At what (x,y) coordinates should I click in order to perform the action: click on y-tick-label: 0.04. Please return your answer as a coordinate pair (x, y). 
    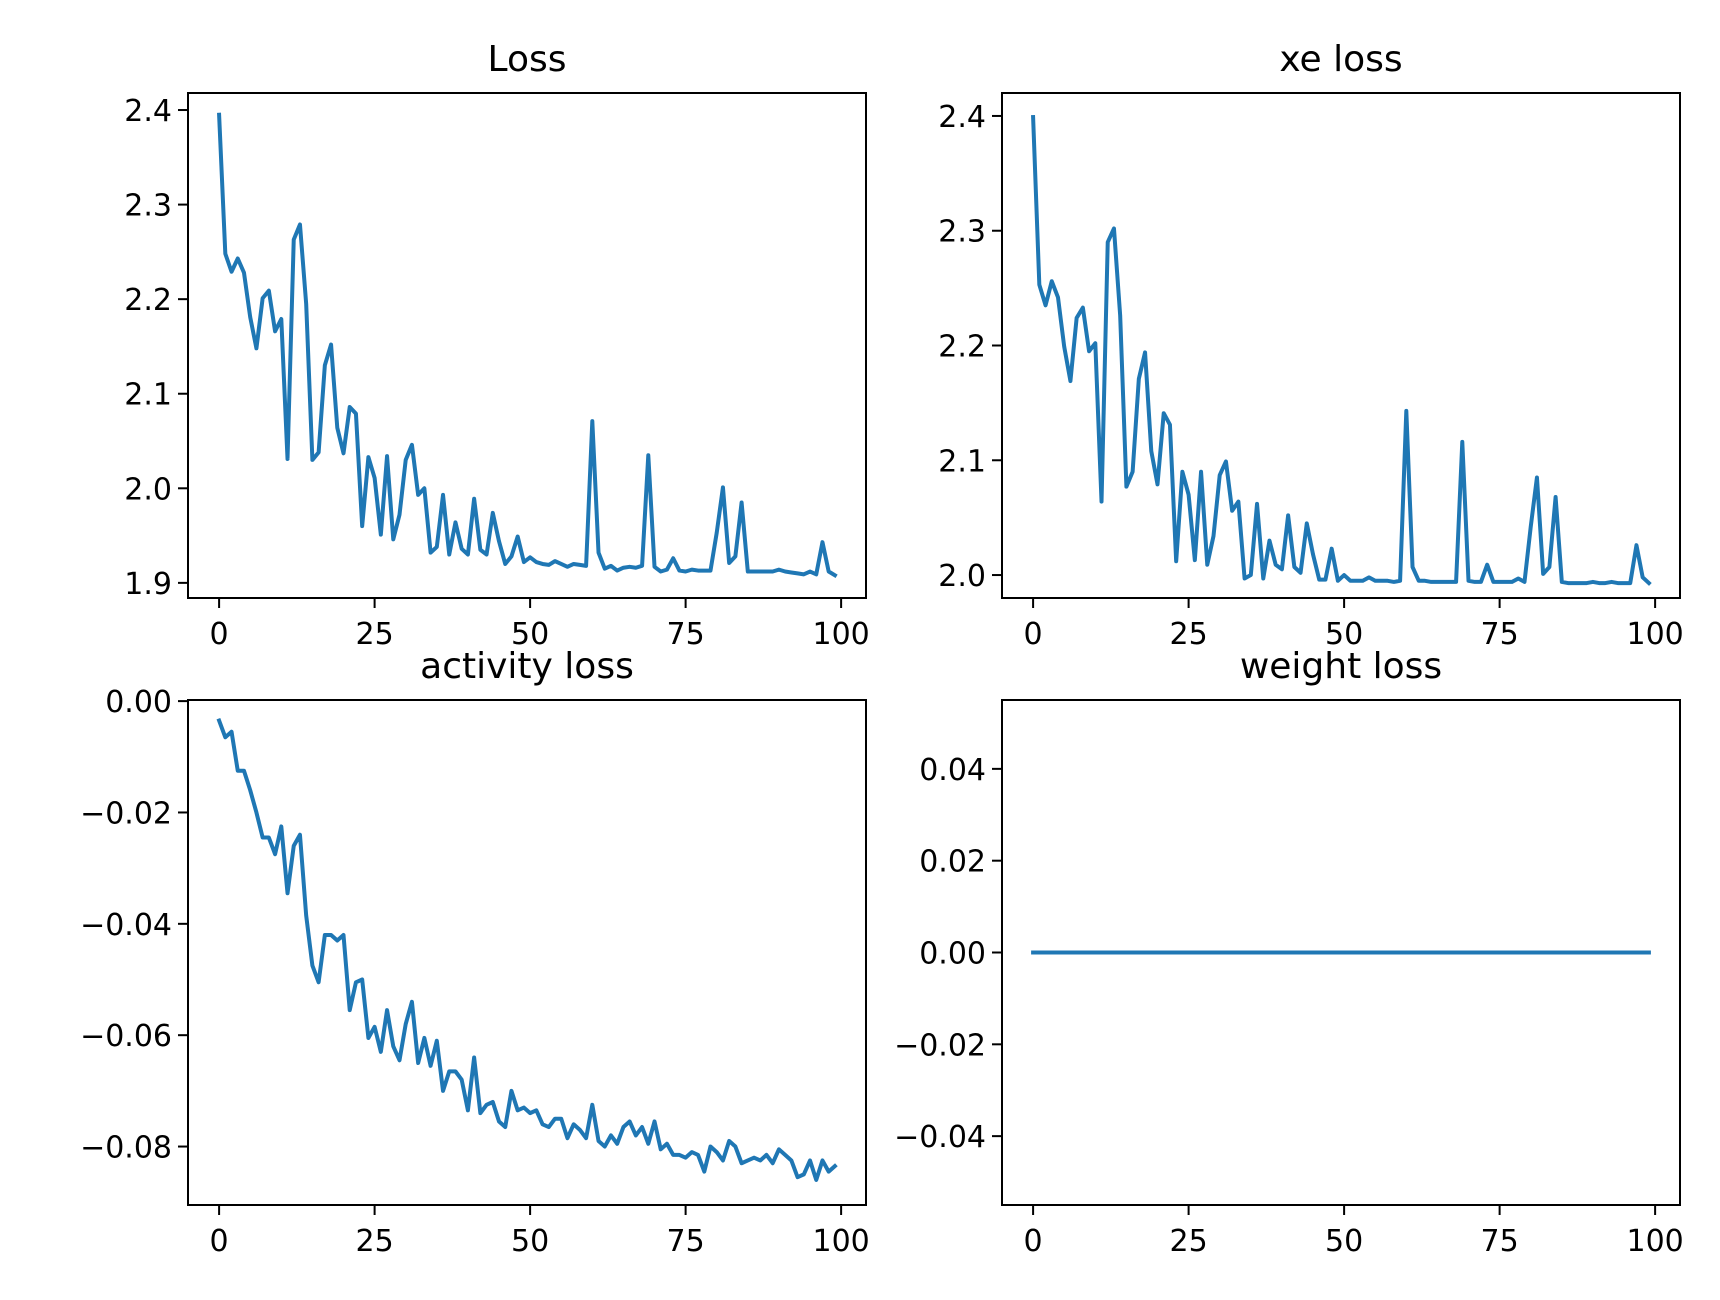
    Looking at the image, I should click on (952, 770).